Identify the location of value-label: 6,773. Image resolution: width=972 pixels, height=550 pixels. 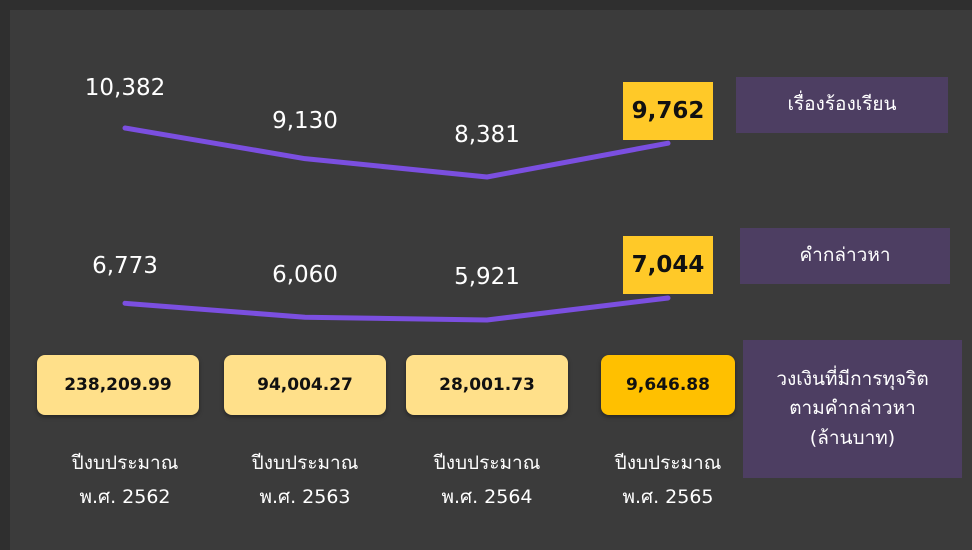
(125, 266).